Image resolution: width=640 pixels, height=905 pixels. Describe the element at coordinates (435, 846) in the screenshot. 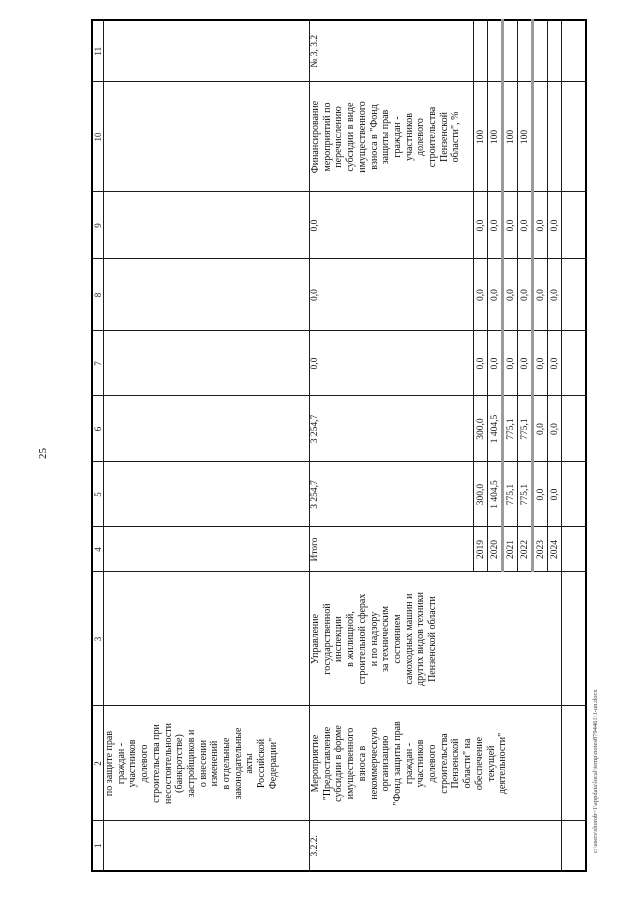

I see `measure-number-cell: 3.2.2.` at that location.